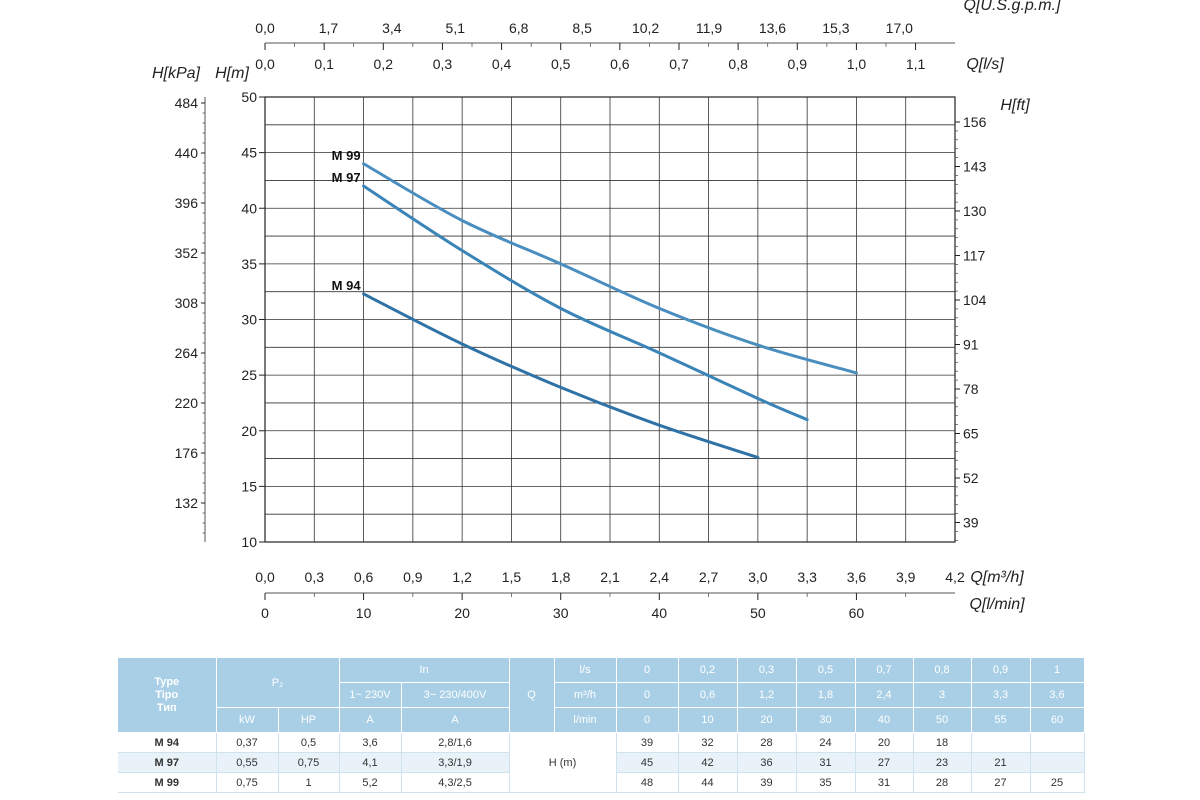 This screenshot has height=800, width=1200. I want to click on m3h-unit: m³/h, so click(585, 695).